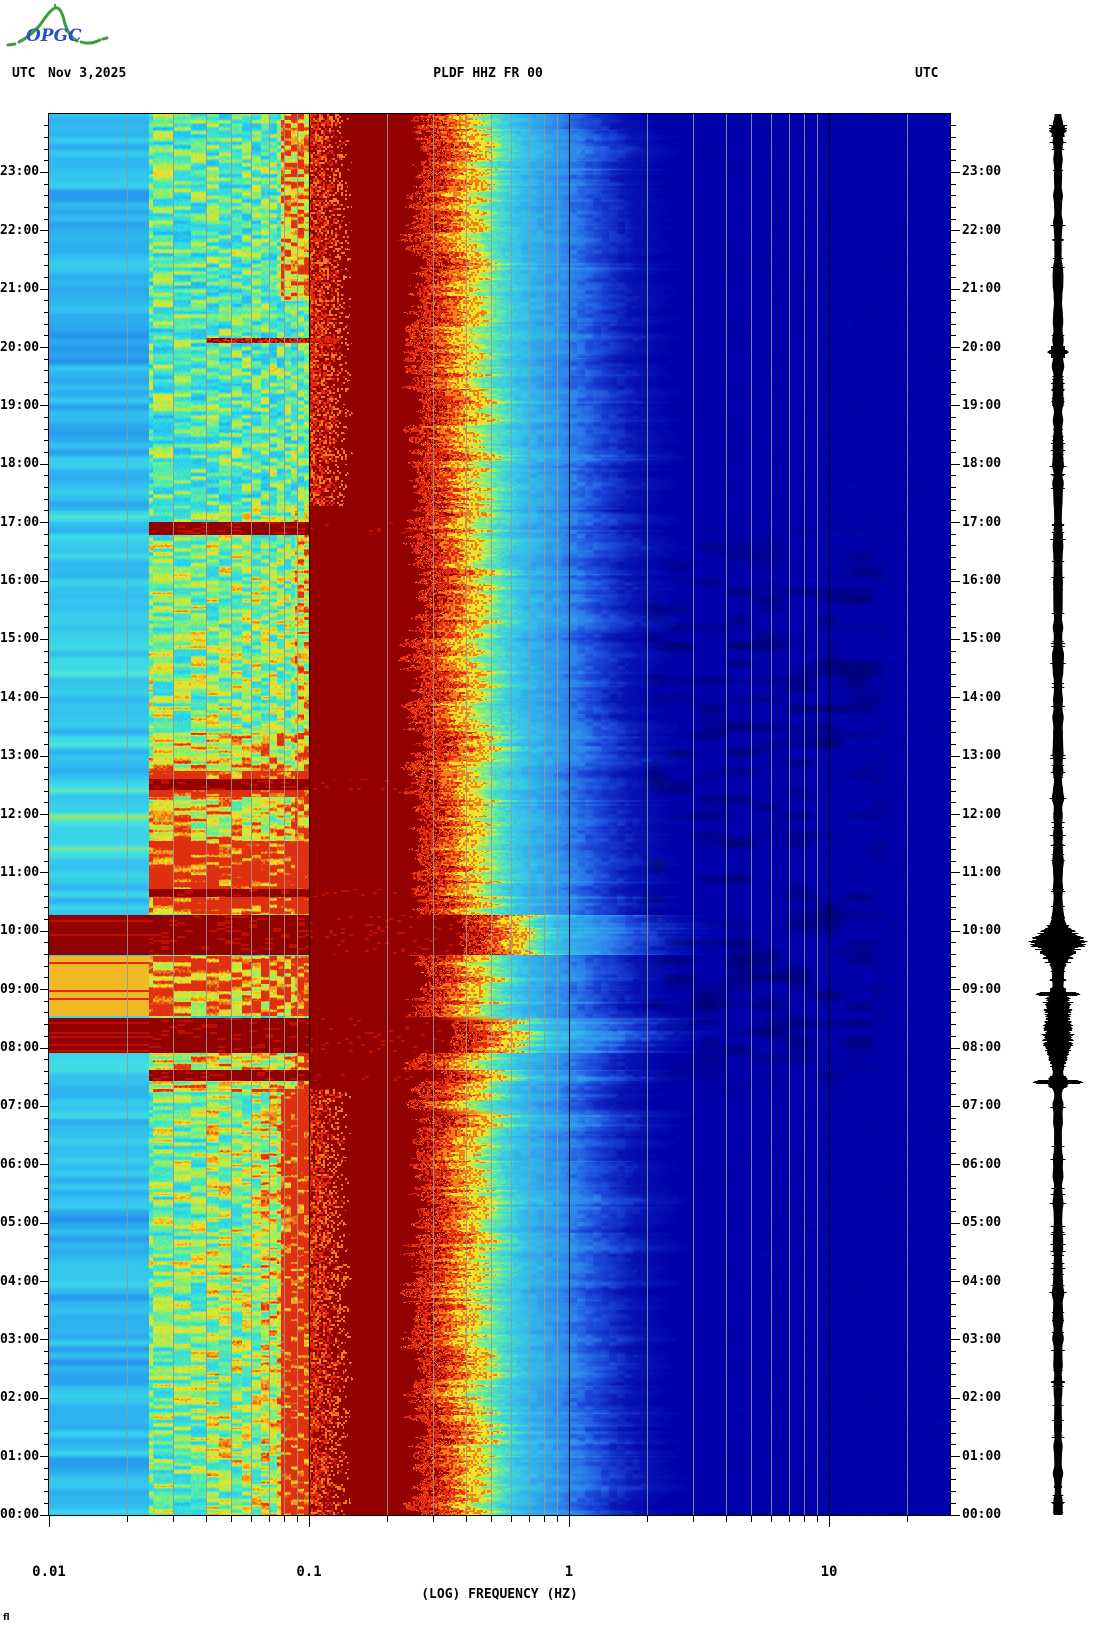 The image size is (1102, 1634). What do you see at coordinates (982, 1164) in the screenshot?
I see `y-tick-label: 06:00` at bounding box center [982, 1164].